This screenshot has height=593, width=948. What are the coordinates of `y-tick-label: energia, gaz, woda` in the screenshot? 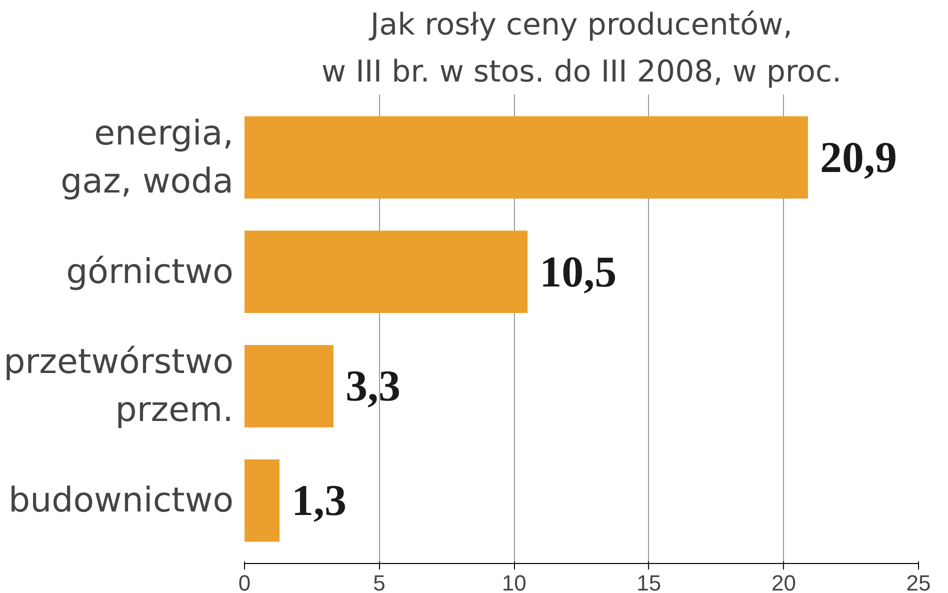 It's located at (147, 157).